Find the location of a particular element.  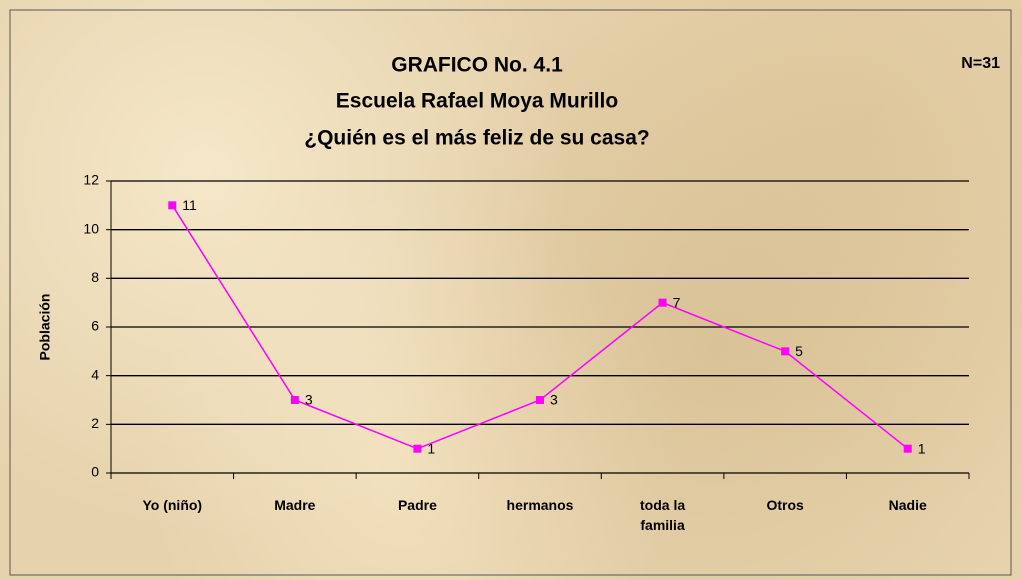

x-tick-label: Padre is located at coordinates (417, 505).